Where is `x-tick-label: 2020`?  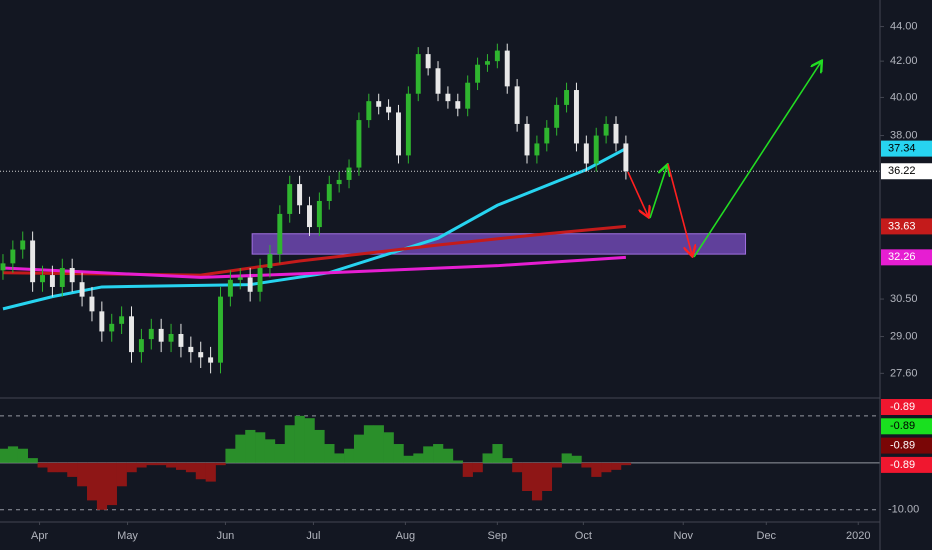 x-tick-label: 2020 is located at coordinates (858, 536).